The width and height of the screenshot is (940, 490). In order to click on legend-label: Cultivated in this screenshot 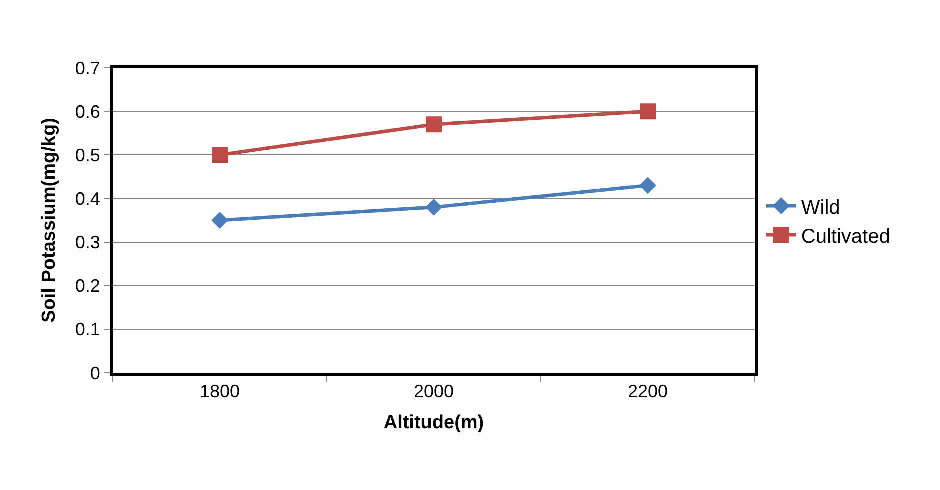, I will do `click(845, 237)`.